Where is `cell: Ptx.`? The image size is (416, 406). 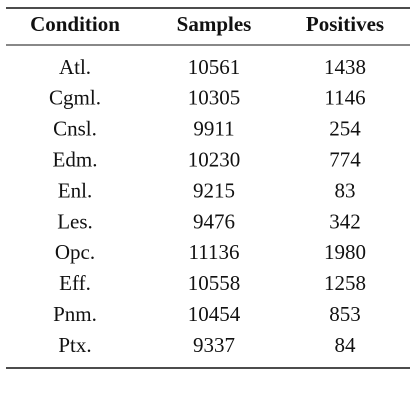
cell: Ptx. is located at coordinates (74, 345).